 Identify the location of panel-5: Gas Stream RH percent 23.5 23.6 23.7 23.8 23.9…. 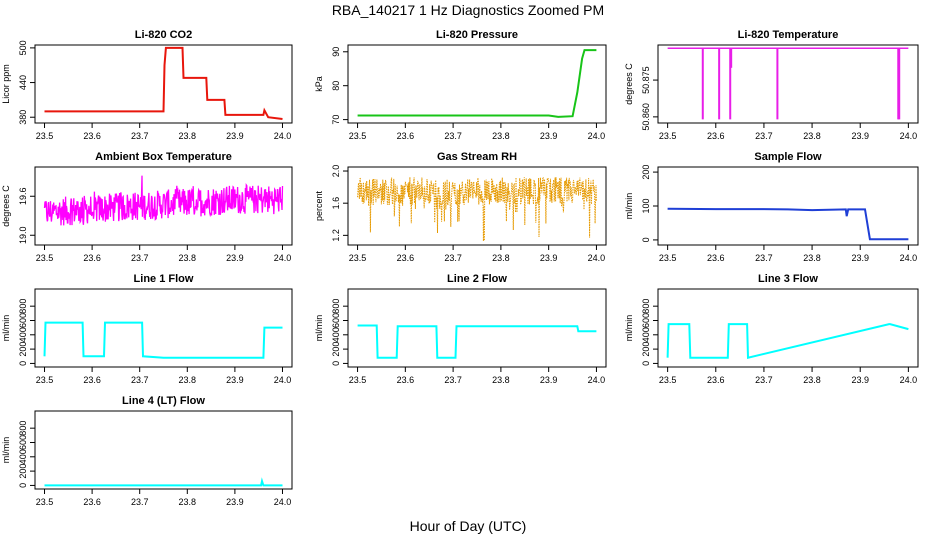
(460, 207).